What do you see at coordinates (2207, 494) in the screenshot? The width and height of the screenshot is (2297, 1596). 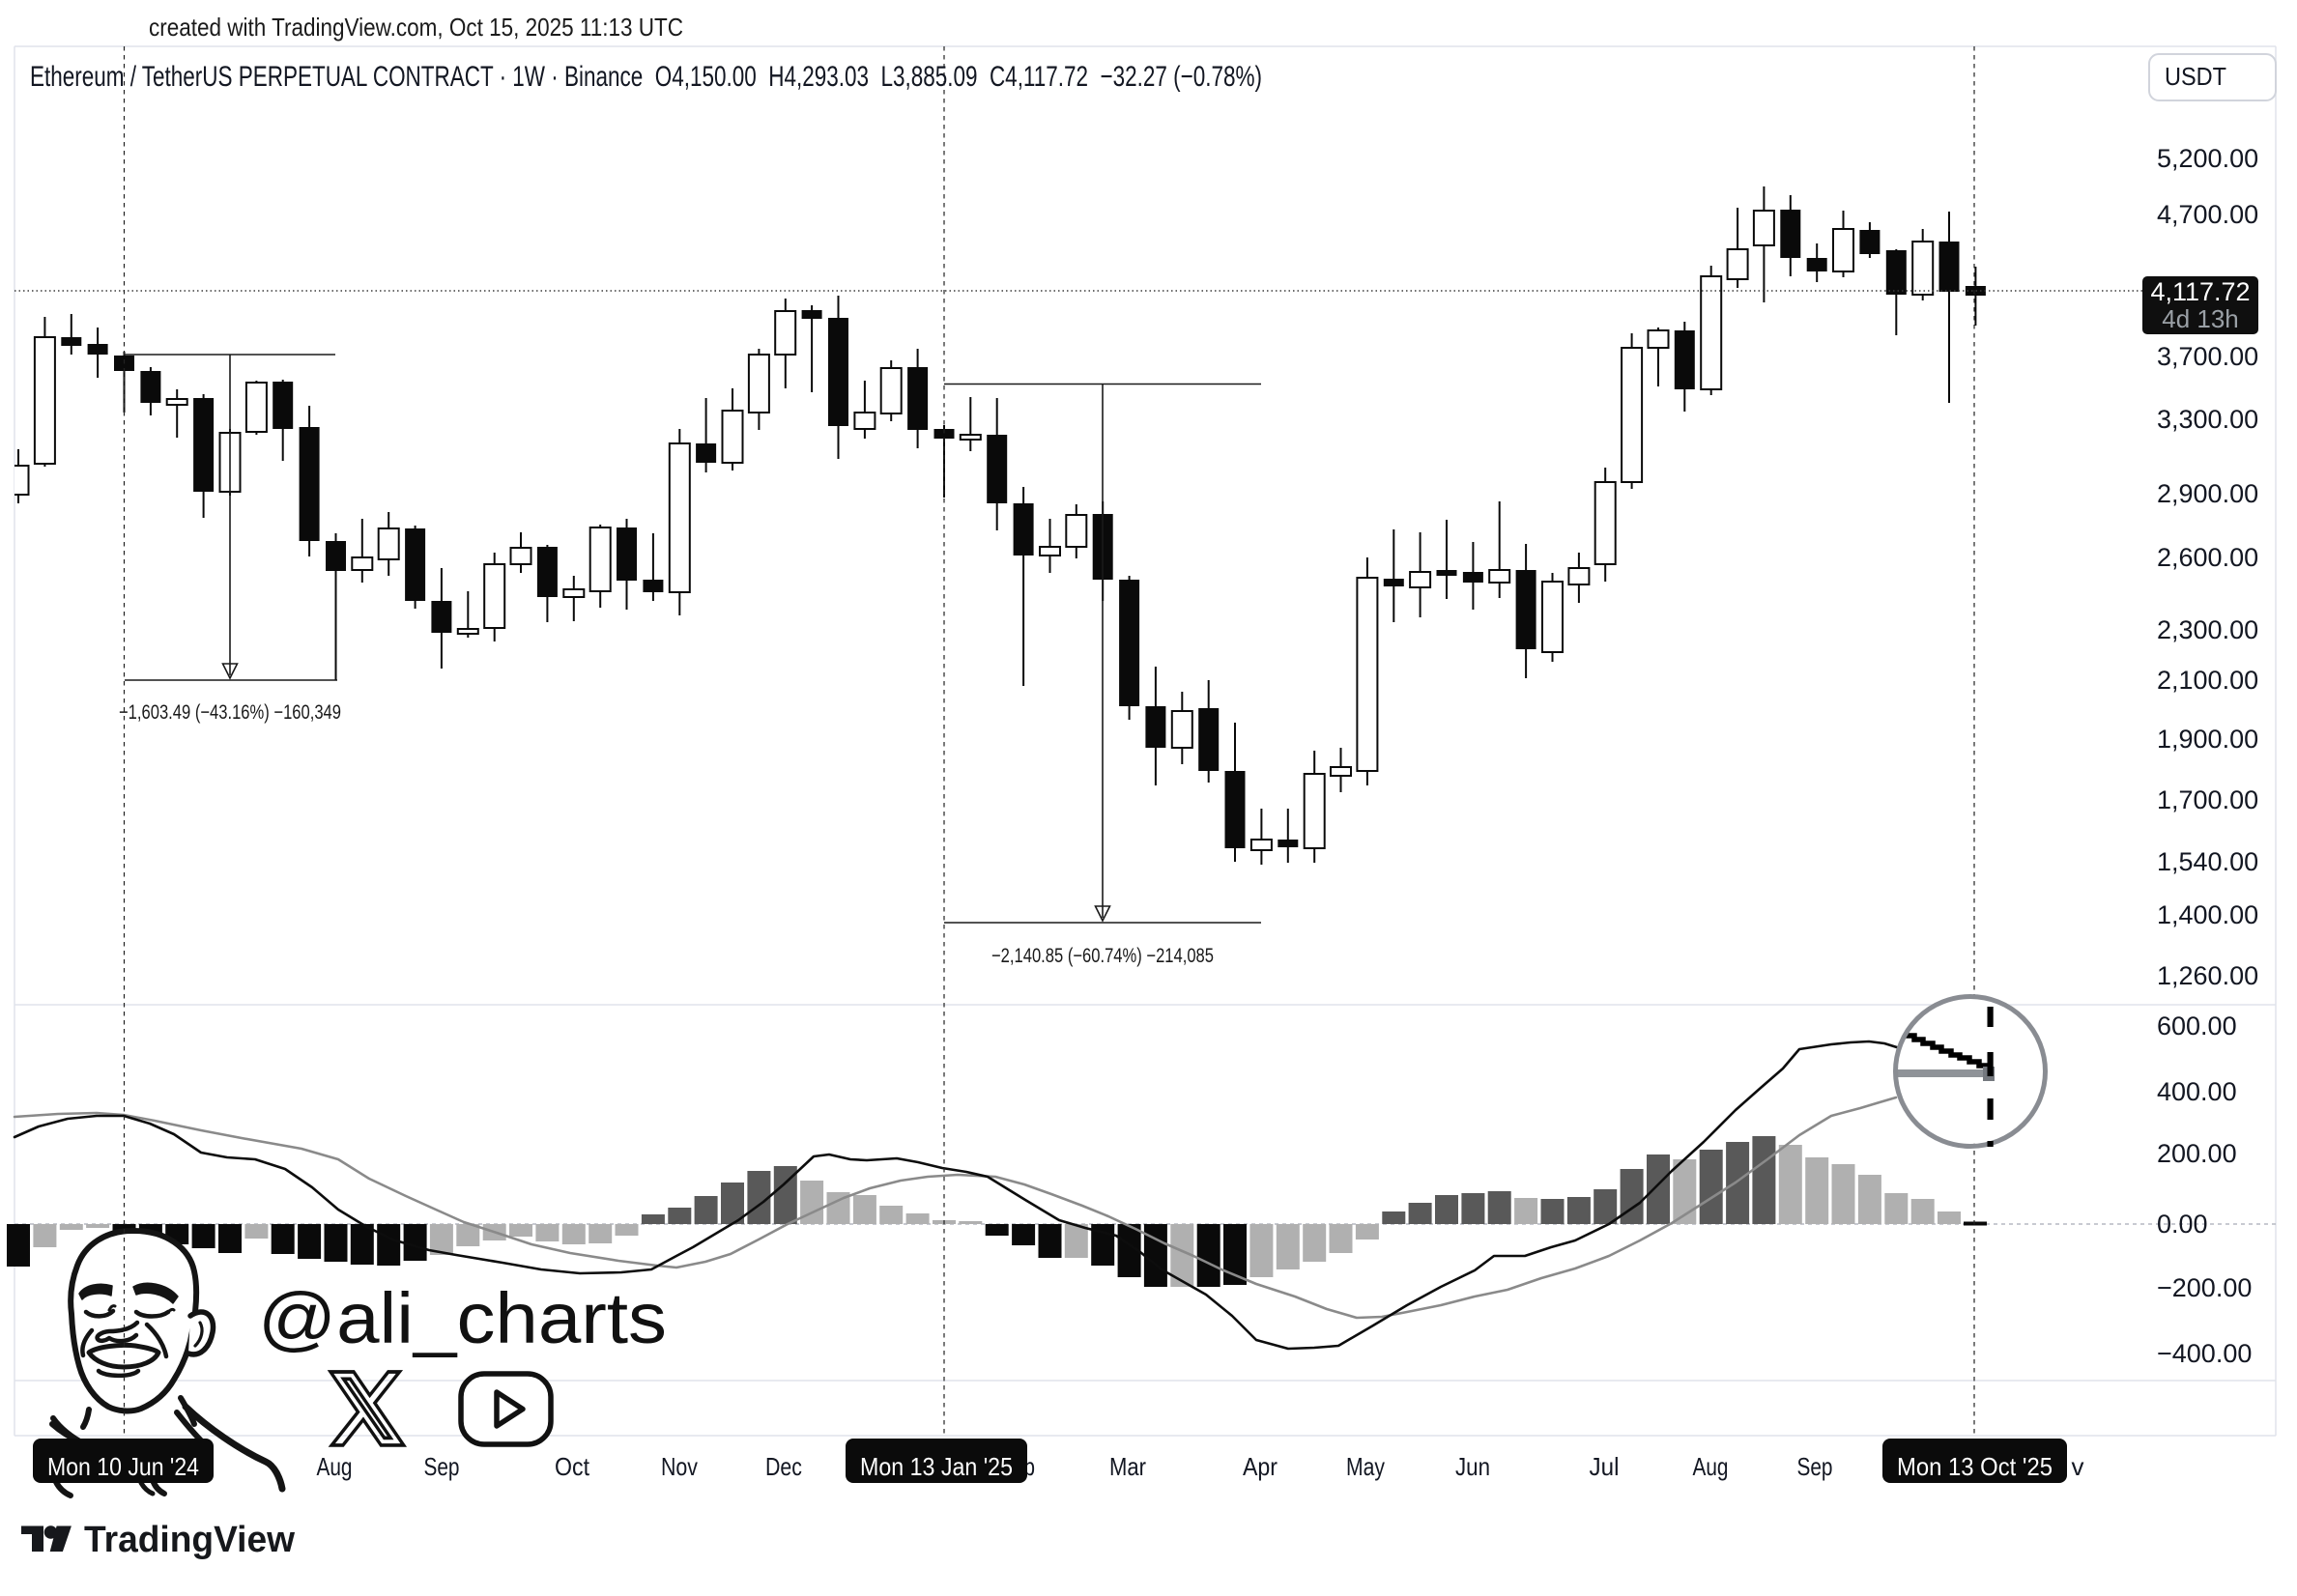 I see `svg-text: 2,900.00` at bounding box center [2207, 494].